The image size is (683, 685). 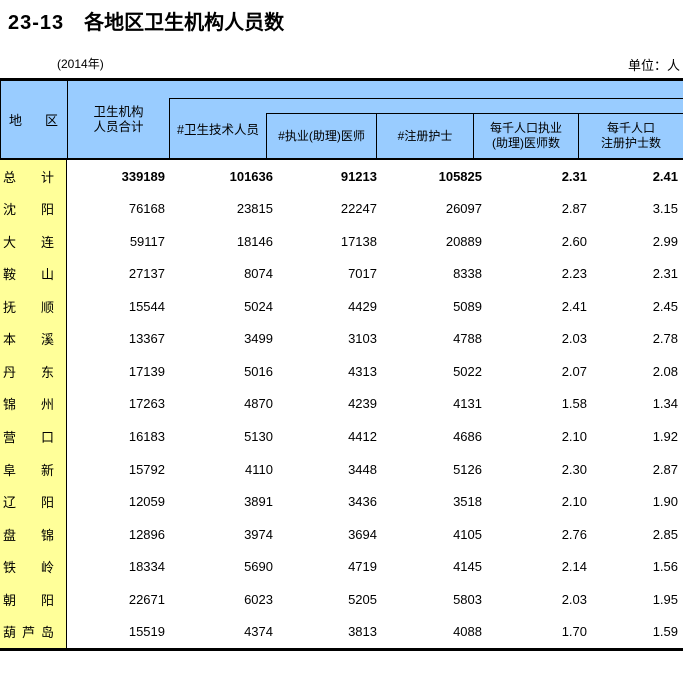 What do you see at coordinates (362, 404) in the screenshot?
I see `cell-doctors: 4239` at bounding box center [362, 404].